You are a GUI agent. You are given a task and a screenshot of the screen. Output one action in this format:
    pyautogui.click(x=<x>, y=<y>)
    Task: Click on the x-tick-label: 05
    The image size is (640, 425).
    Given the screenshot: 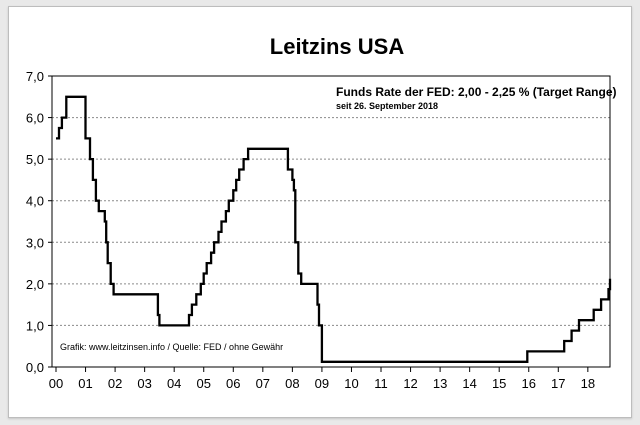 What is the action you would take?
    pyautogui.click(x=203, y=383)
    